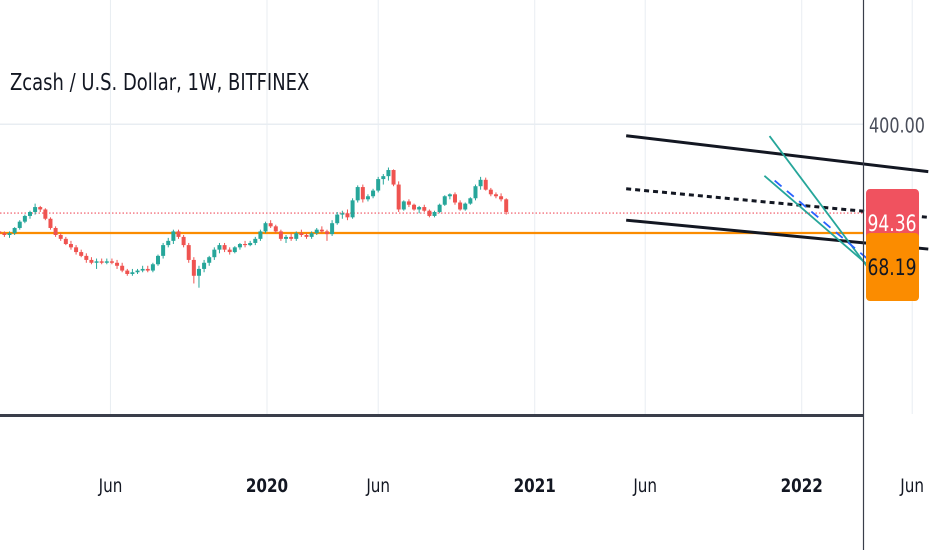 This screenshot has width=932, height=550. Describe the element at coordinates (377, 486) in the screenshot. I see `x-tick-label-2: Jun` at that location.